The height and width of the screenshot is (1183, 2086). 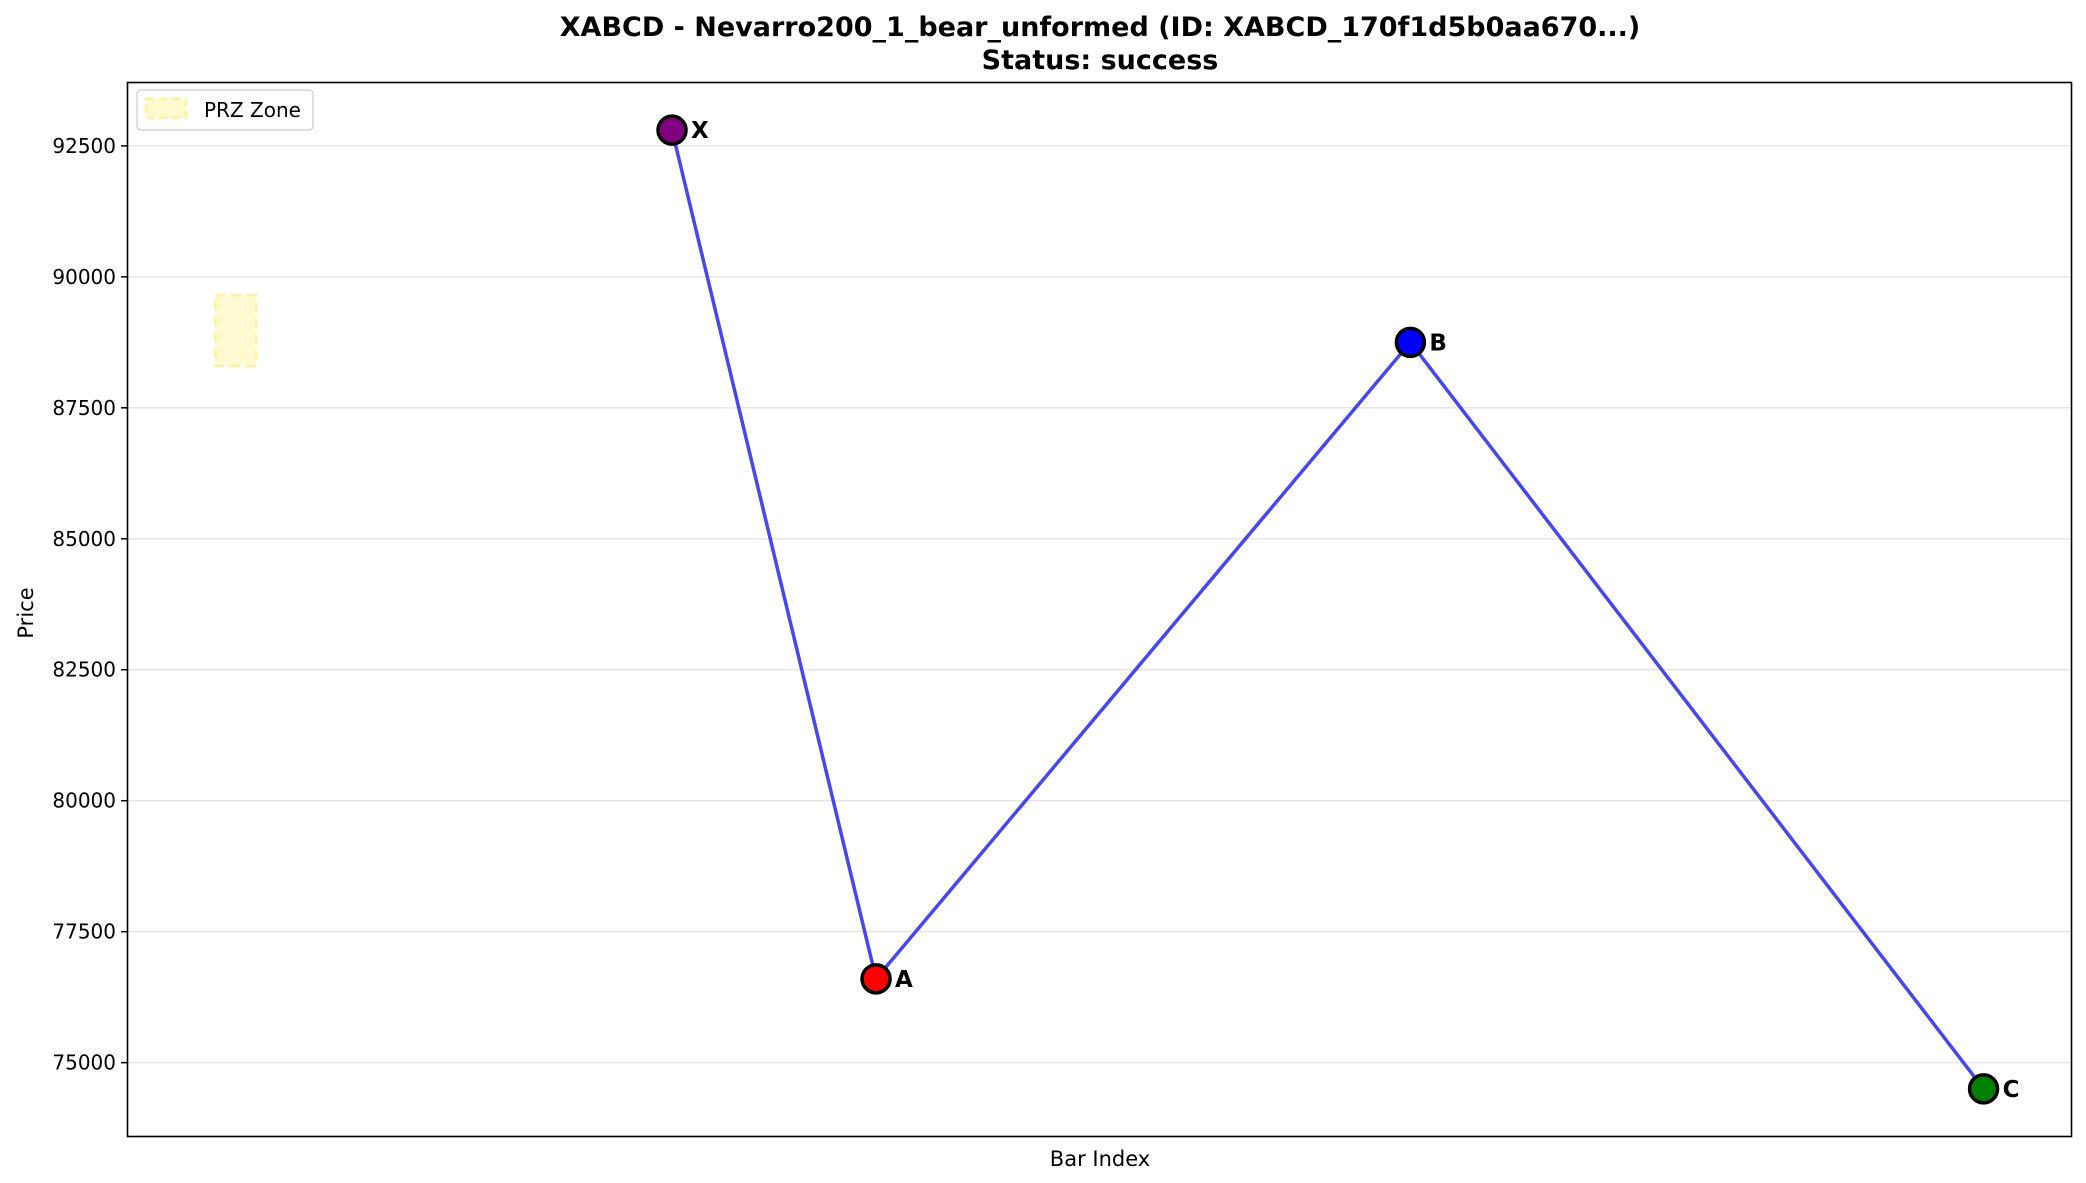 What do you see at coordinates (84, 408) in the screenshot?
I see `y-tick-label: 87500` at bounding box center [84, 408].